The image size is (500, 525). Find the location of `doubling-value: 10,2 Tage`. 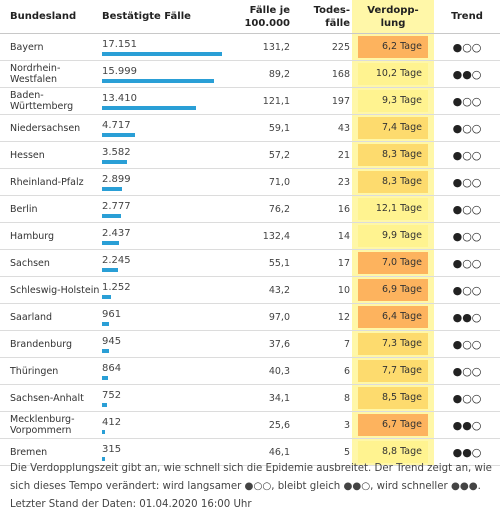

doubling-value: 10,2 Tage is located at coordinates (393, 74).